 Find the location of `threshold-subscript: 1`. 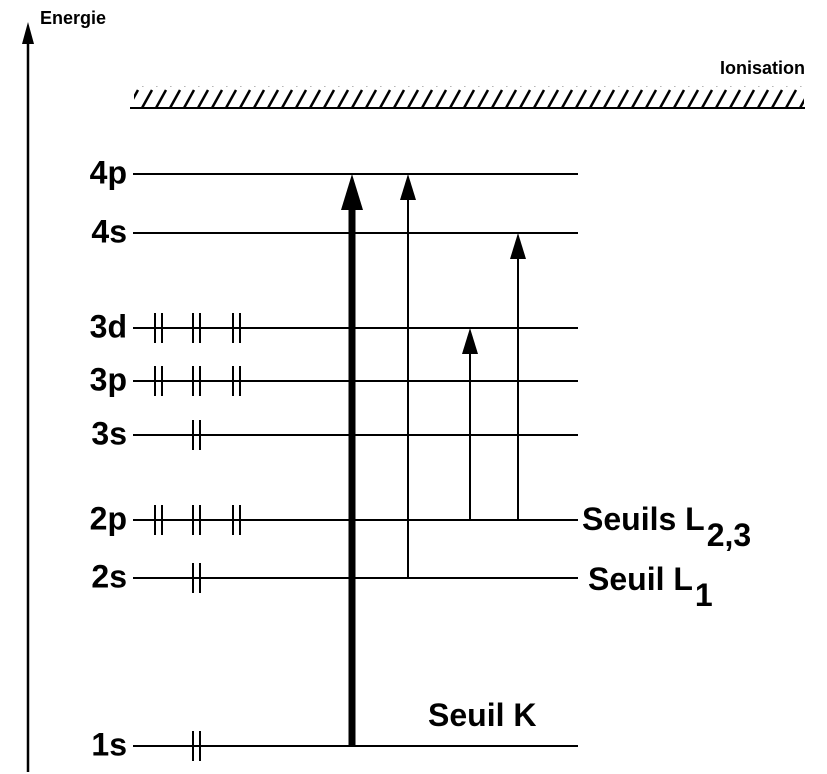

threshold-subscript: 1 is located at coordinates (704, 595).